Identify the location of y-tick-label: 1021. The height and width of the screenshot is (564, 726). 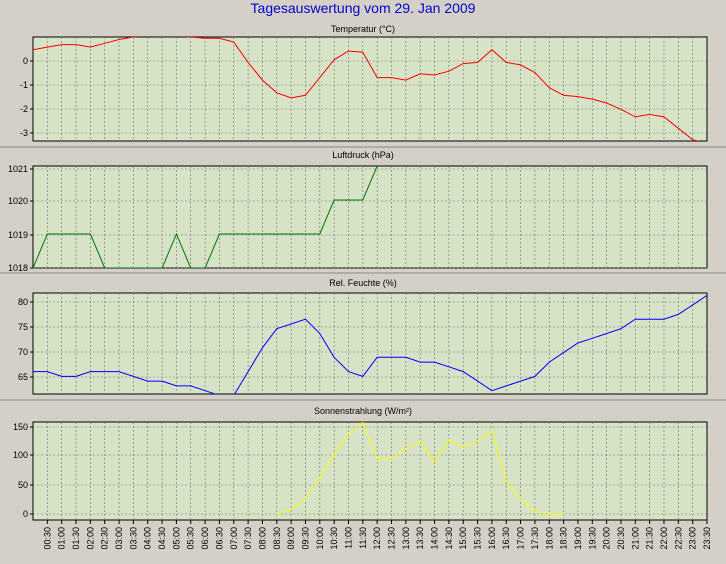
(18, 169).